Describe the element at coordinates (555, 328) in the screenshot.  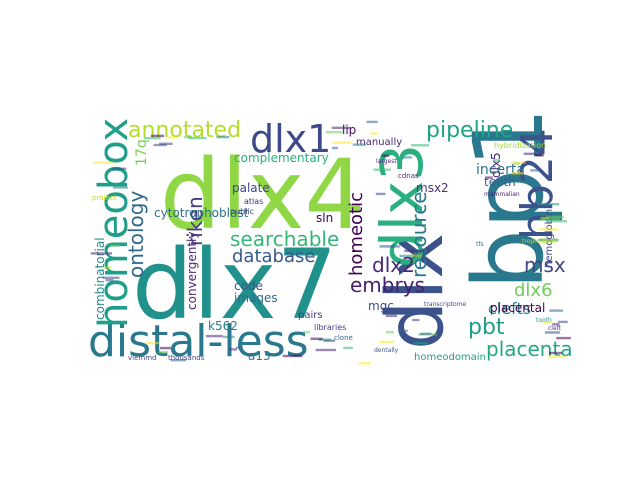
I see `word-cleft: cleft` at that location.